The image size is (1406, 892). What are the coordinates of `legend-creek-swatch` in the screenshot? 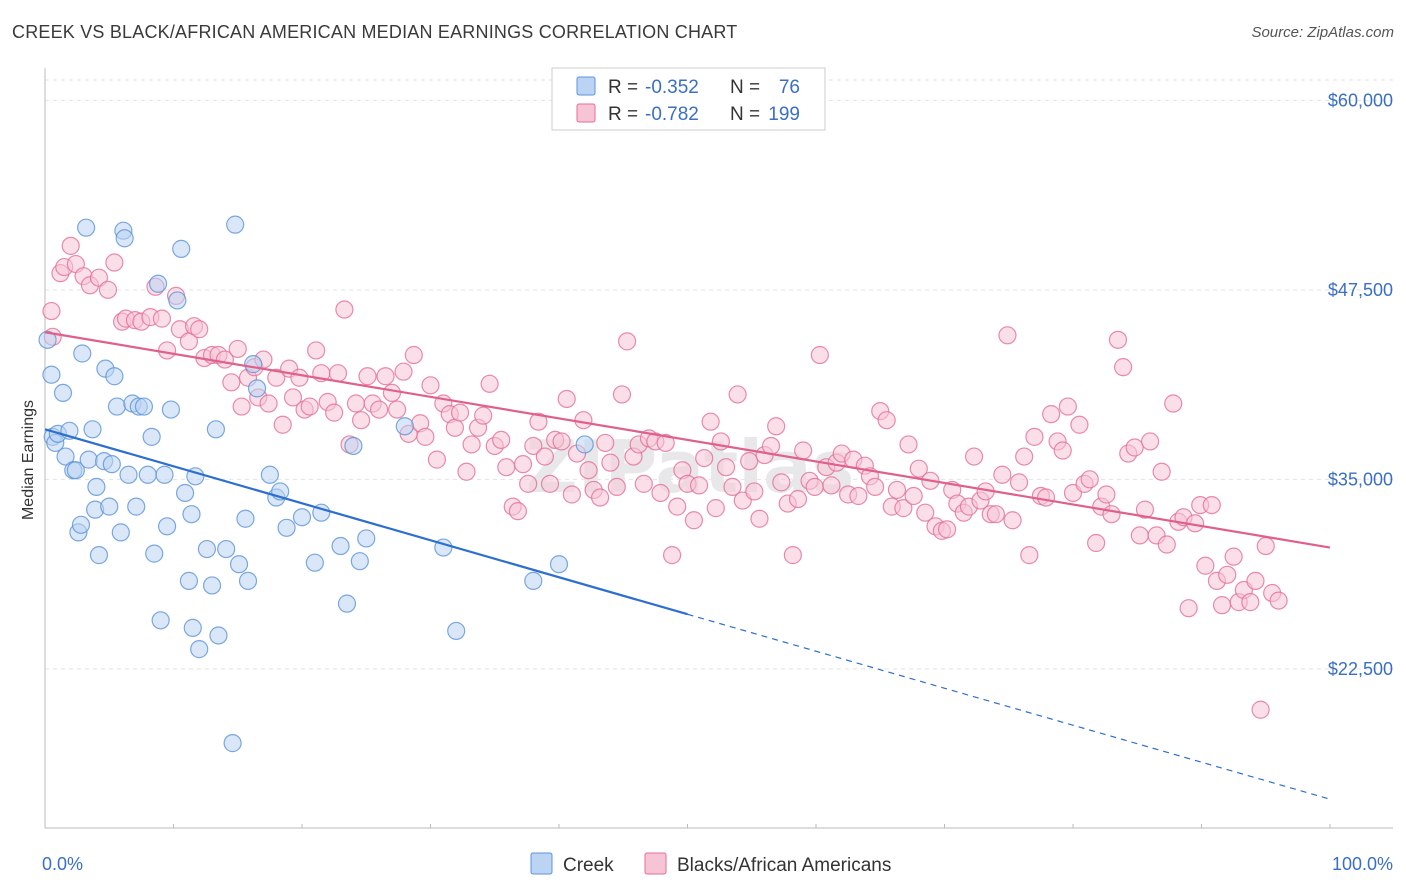 It's located at (586, 86).